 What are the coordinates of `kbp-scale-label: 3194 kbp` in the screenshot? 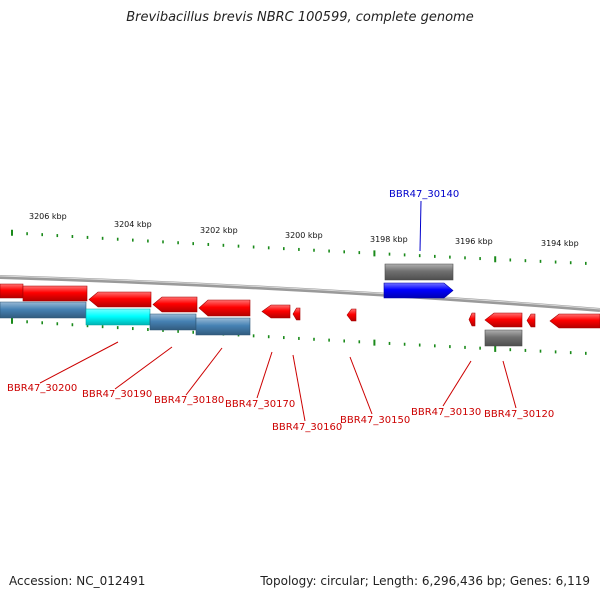 It's located at (560, 243).